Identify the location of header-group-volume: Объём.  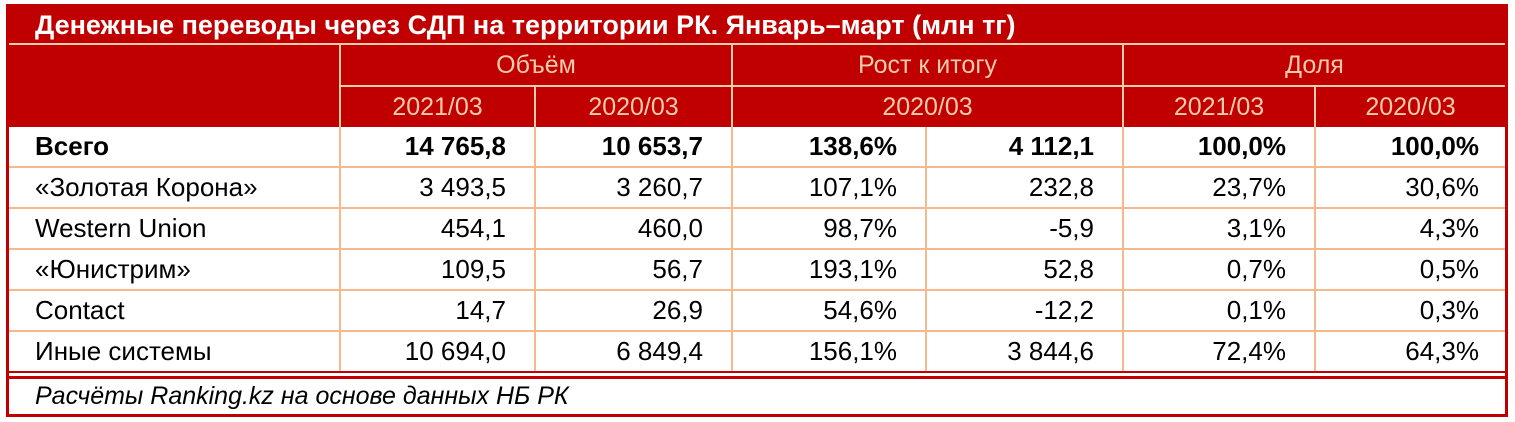
(537, 66).